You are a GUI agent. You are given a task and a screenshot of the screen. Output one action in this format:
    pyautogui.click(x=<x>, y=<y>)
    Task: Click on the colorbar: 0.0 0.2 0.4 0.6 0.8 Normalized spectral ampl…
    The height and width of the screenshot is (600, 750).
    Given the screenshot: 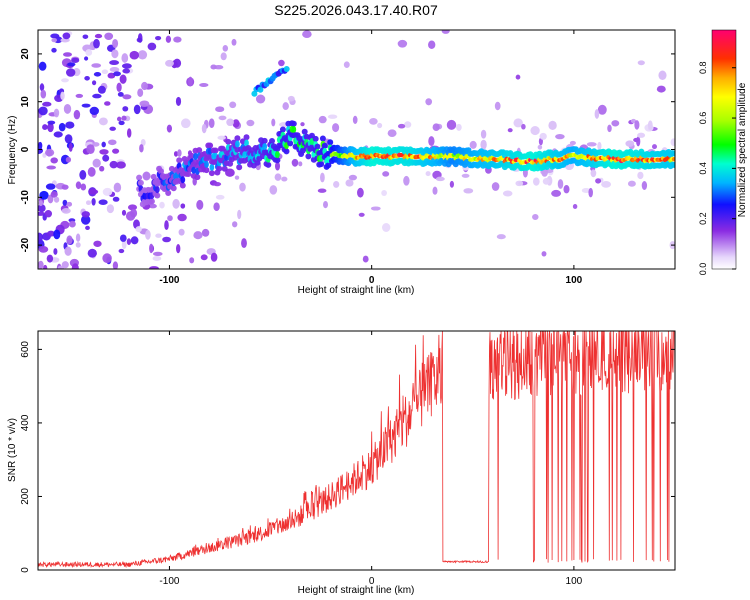 What is the action you would take?
    pyautogui.click(x=723, y=152)
    